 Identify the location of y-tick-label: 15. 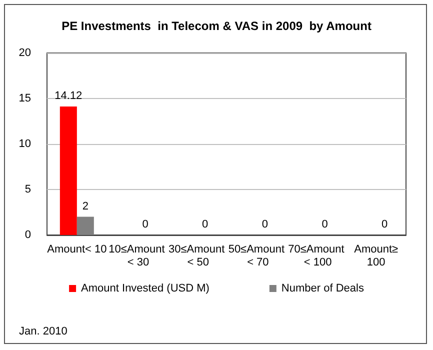
(24, 98).